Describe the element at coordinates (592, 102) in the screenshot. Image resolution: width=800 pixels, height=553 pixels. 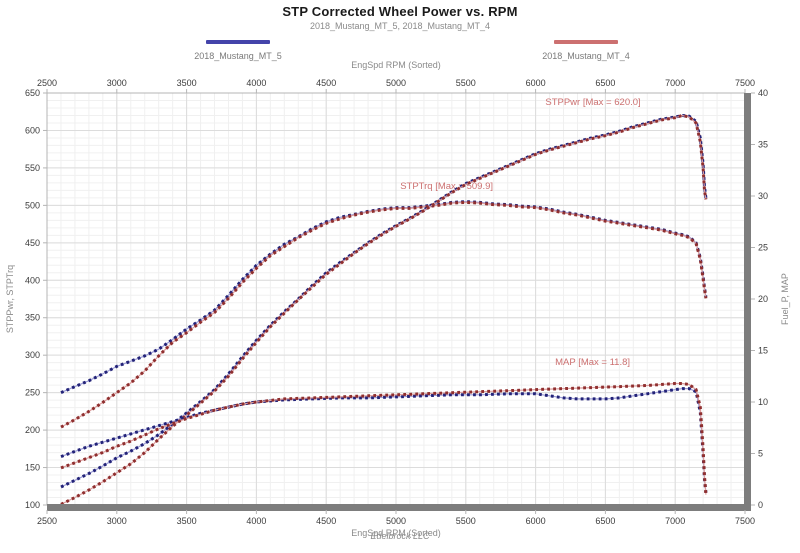
I see `annotation-max-label: STPPwr [Max = 620.0]` at that location.